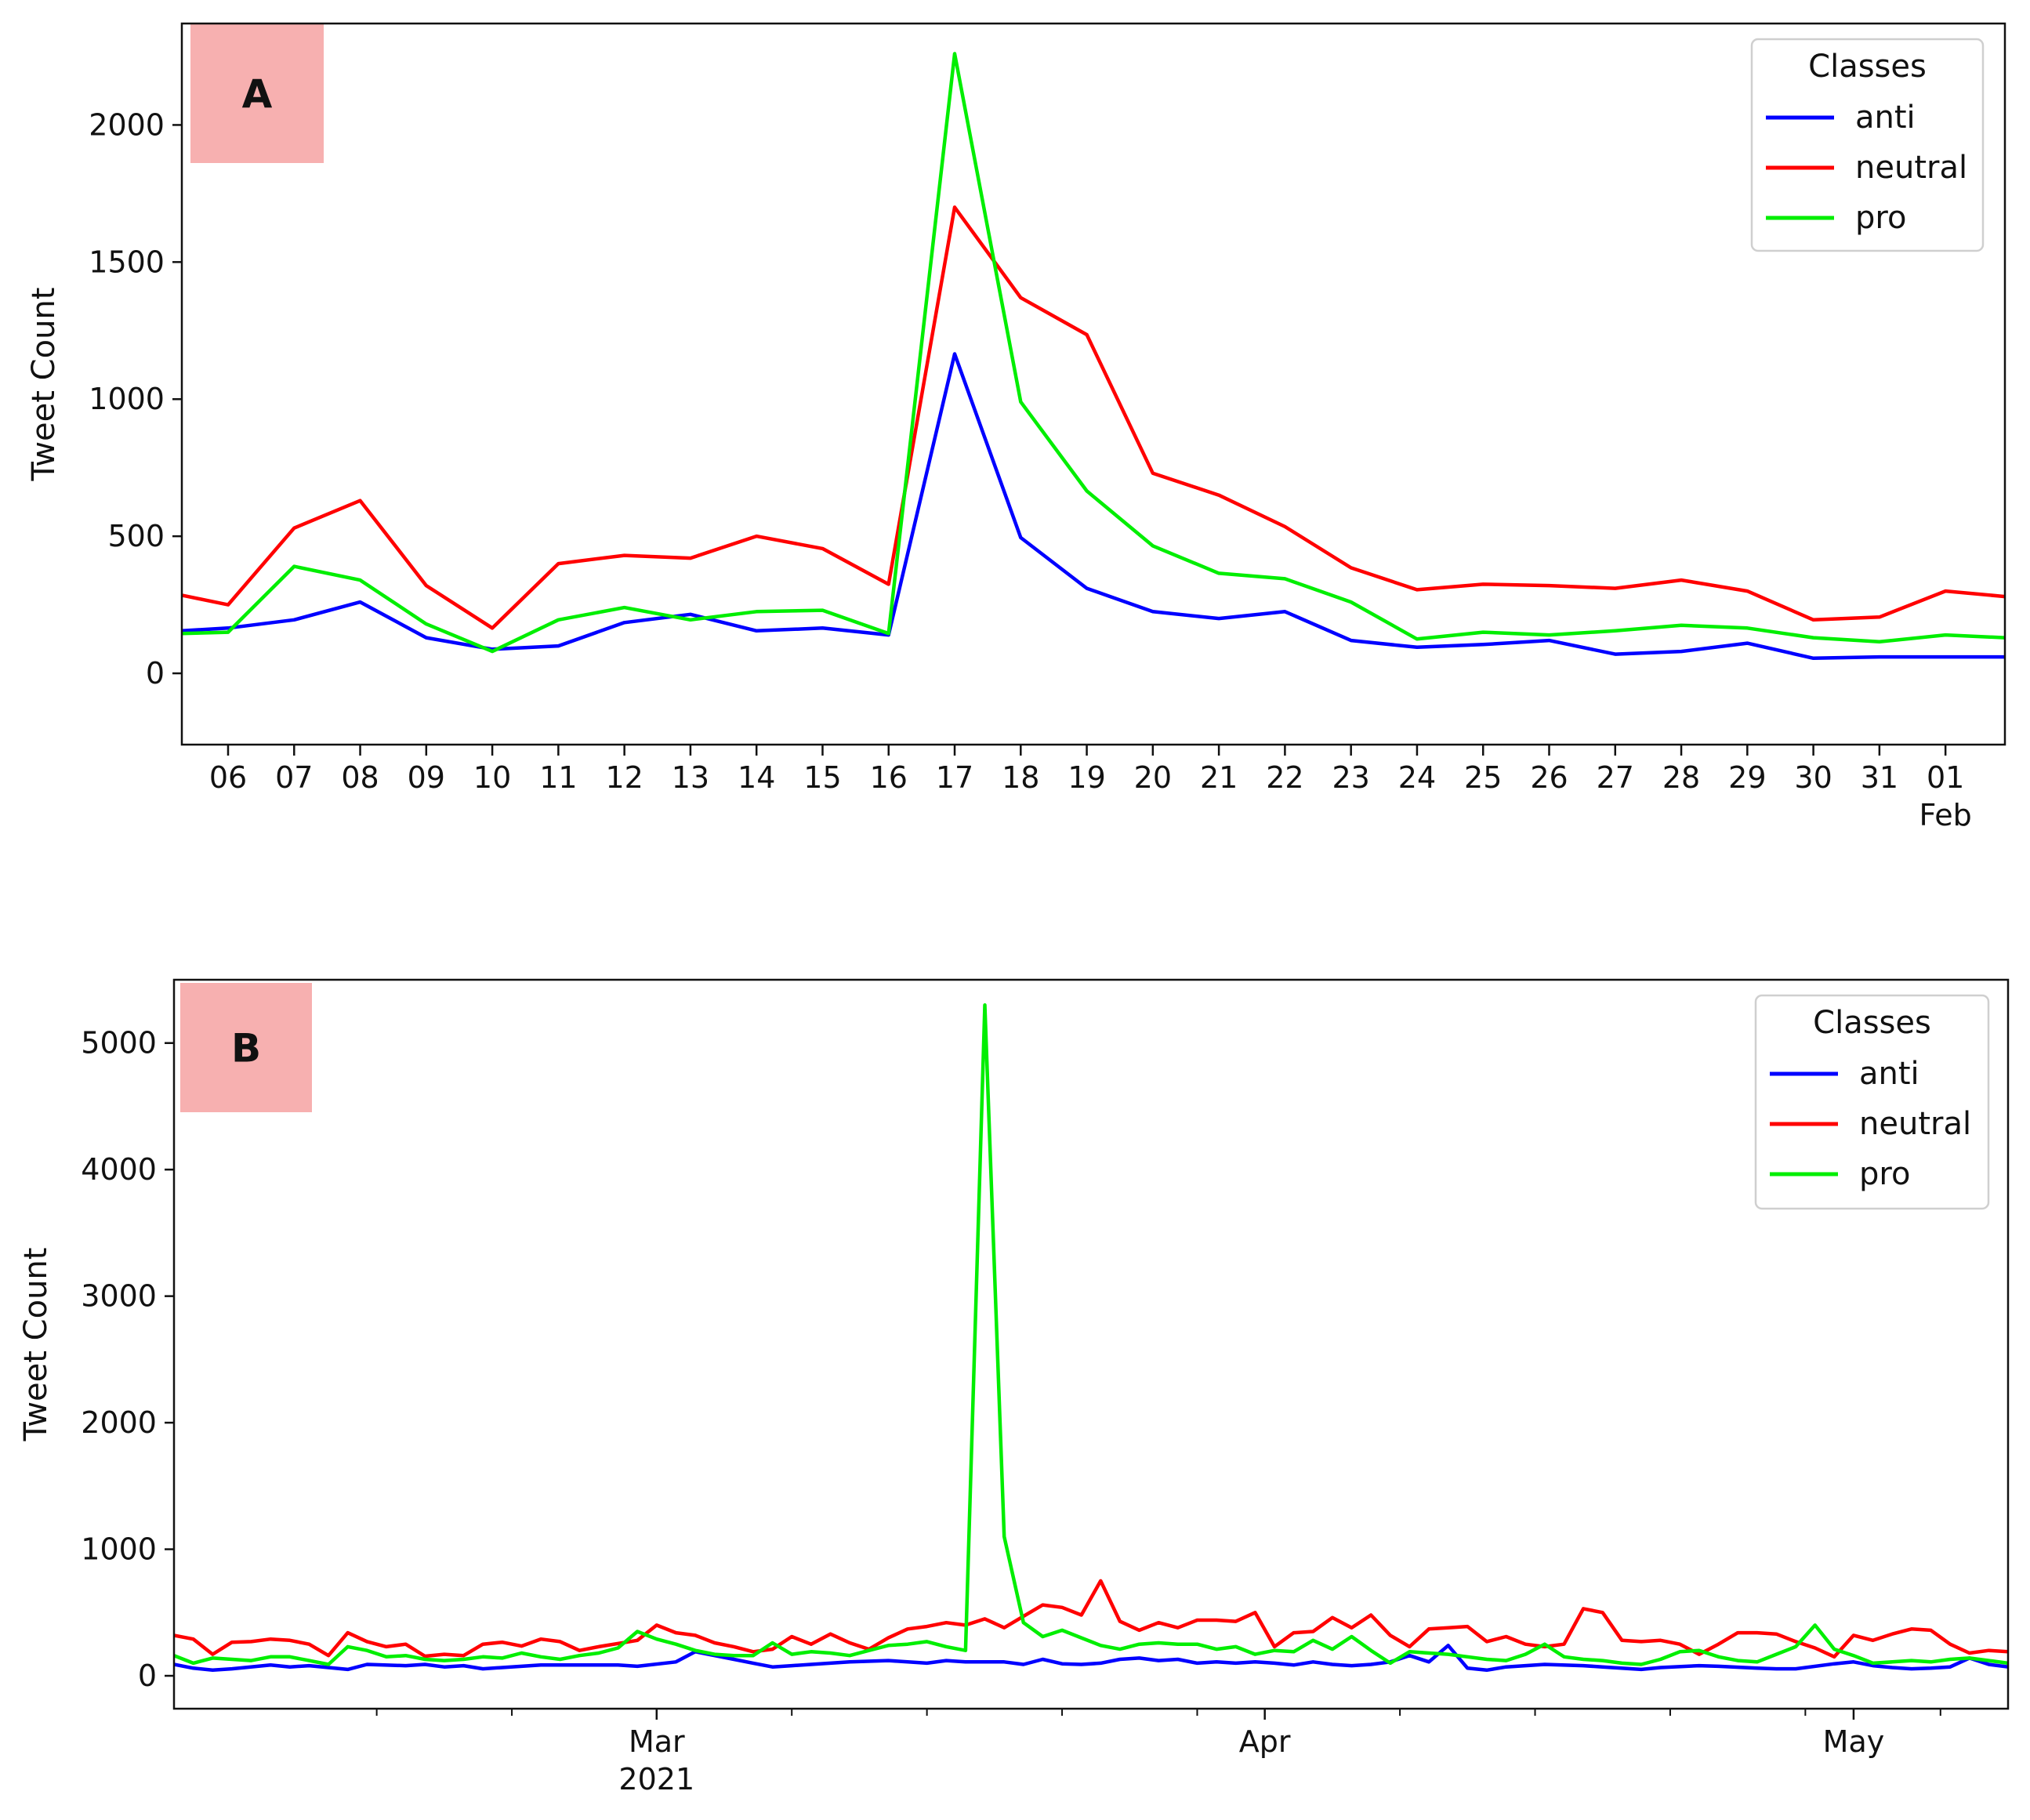 This screenshot has height=1820, width=2030. I want to click on x-tick-label: 11, so click(558, 777).